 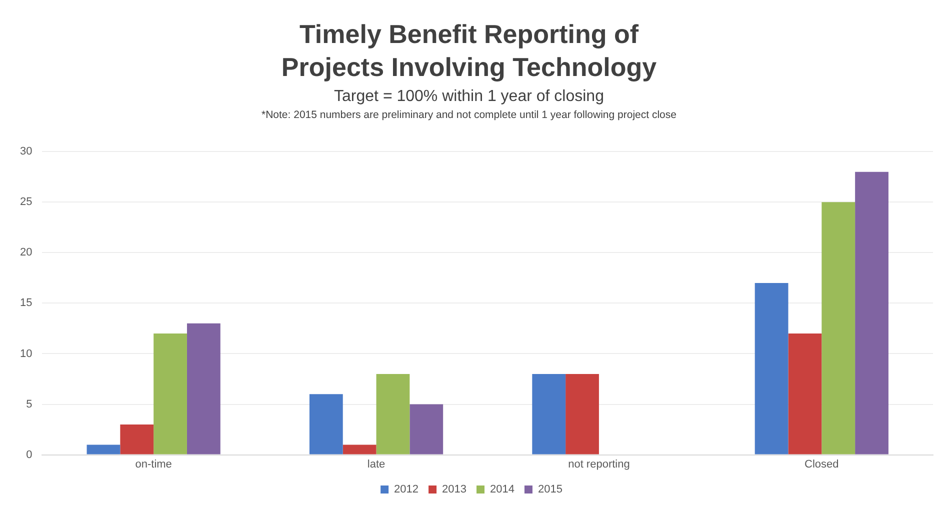 I want to click on chart-title: Timely Benefit Reporting of Projects Involving Technology, so click(x=469, y=51).